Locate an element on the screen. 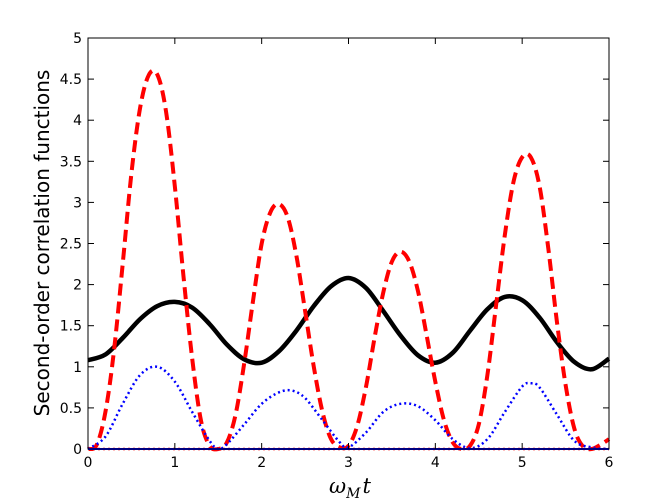  y-tick-label: 5 is located at coordinates (77, 39).